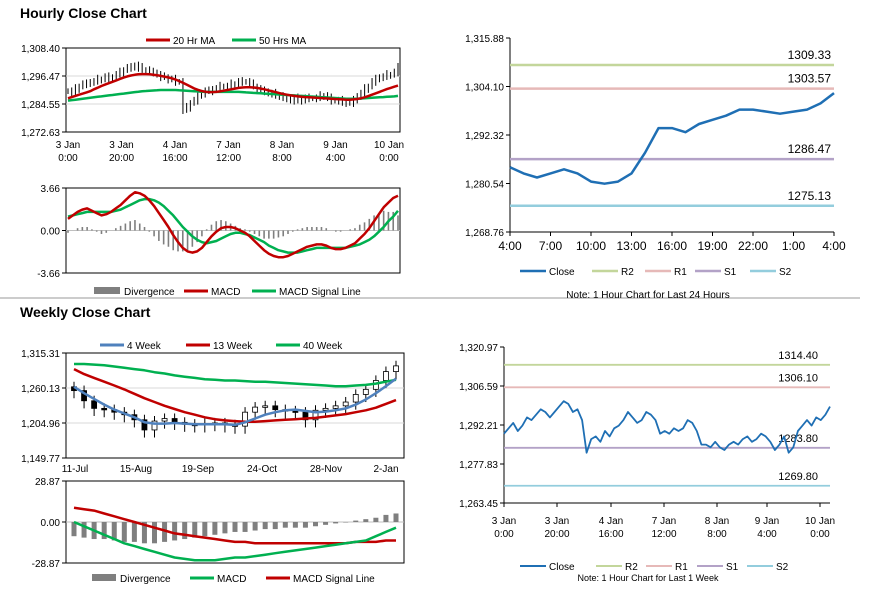 The width and height of the screenshot is (873, 601). I want to click on hourly-close-xtick: 16:00, so click(672, 246).